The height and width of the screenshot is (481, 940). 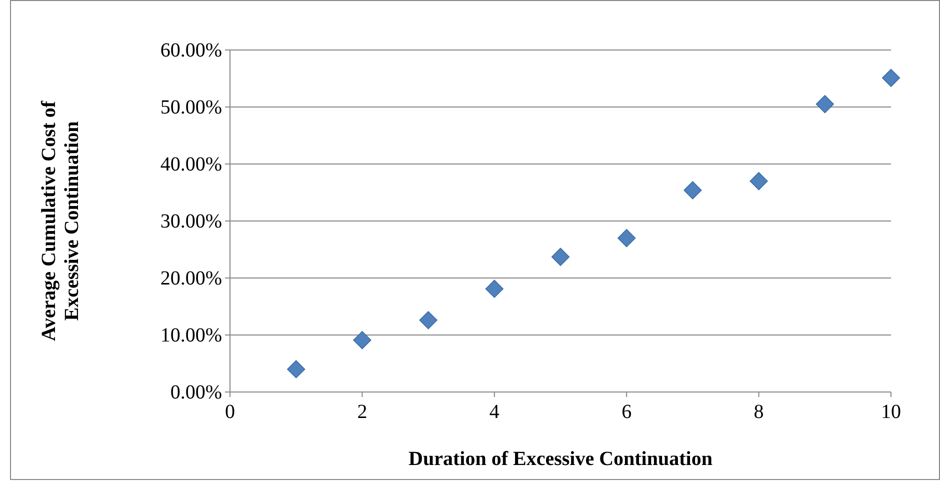 I want to click on x-tick-label: 4, so click(x=494, y=412).